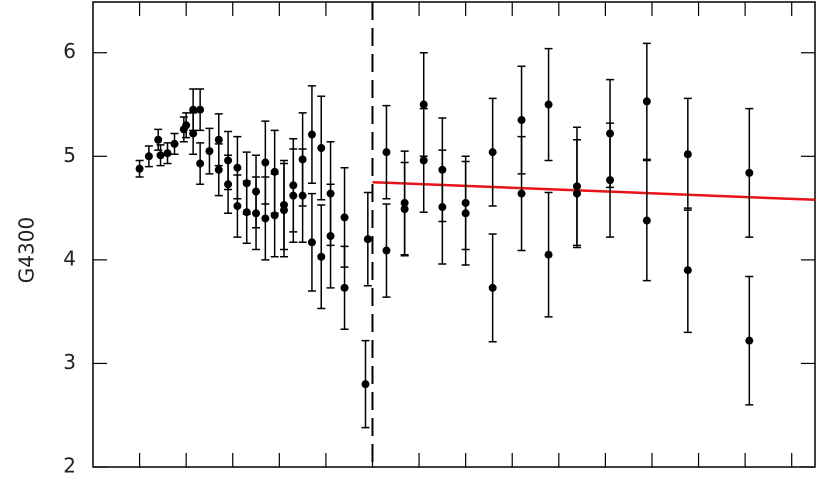  Describe the element at coordinates (594, 191) in the screenshot. I see `fit-line` at that location.